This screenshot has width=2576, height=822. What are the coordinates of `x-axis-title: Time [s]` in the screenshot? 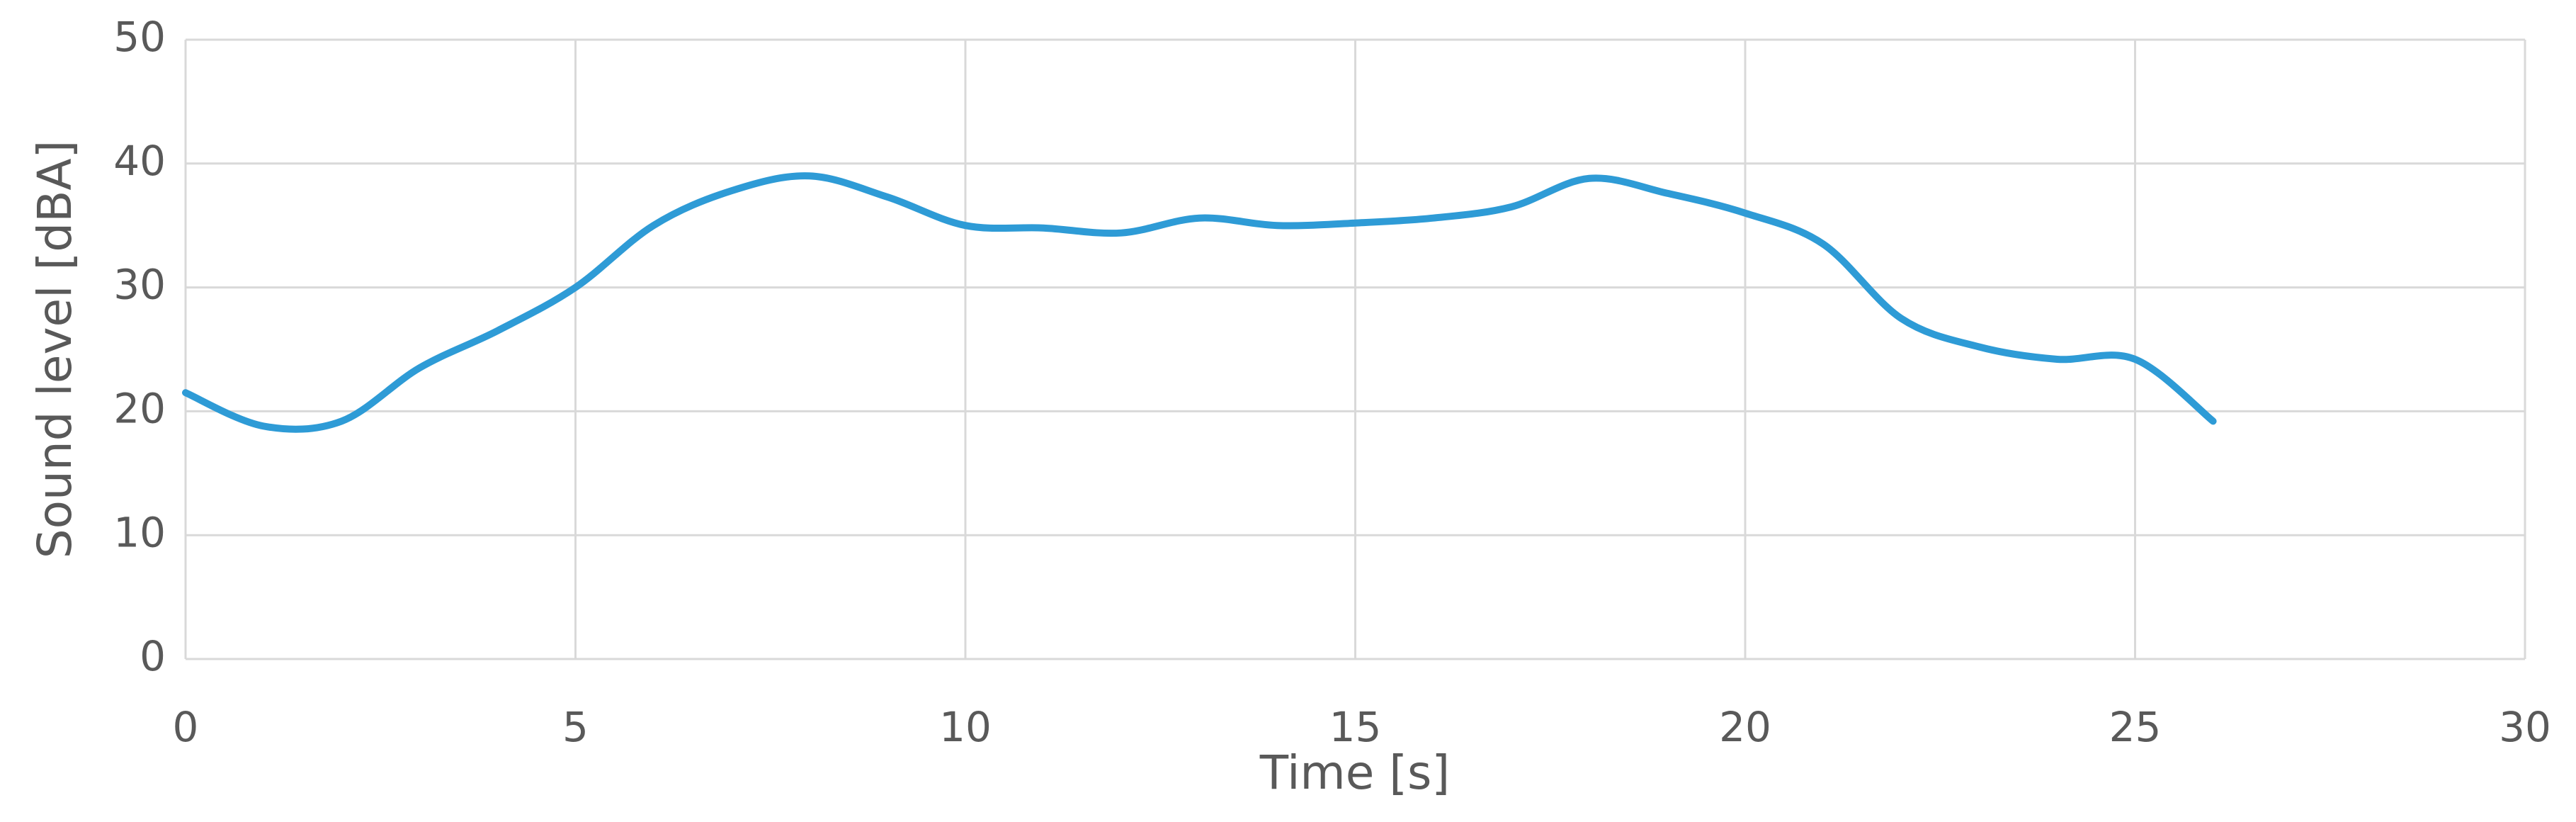 It's located at (1354, 773).